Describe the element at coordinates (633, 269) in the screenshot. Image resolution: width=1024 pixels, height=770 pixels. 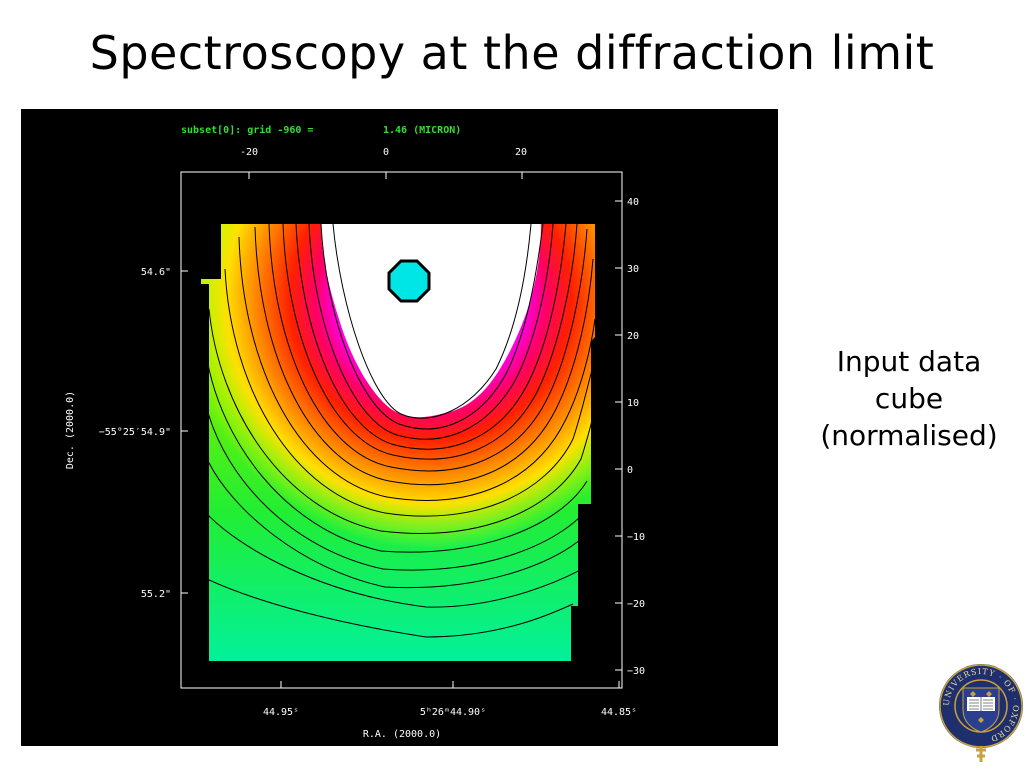
I see `right-tick-label: 30` at that location.